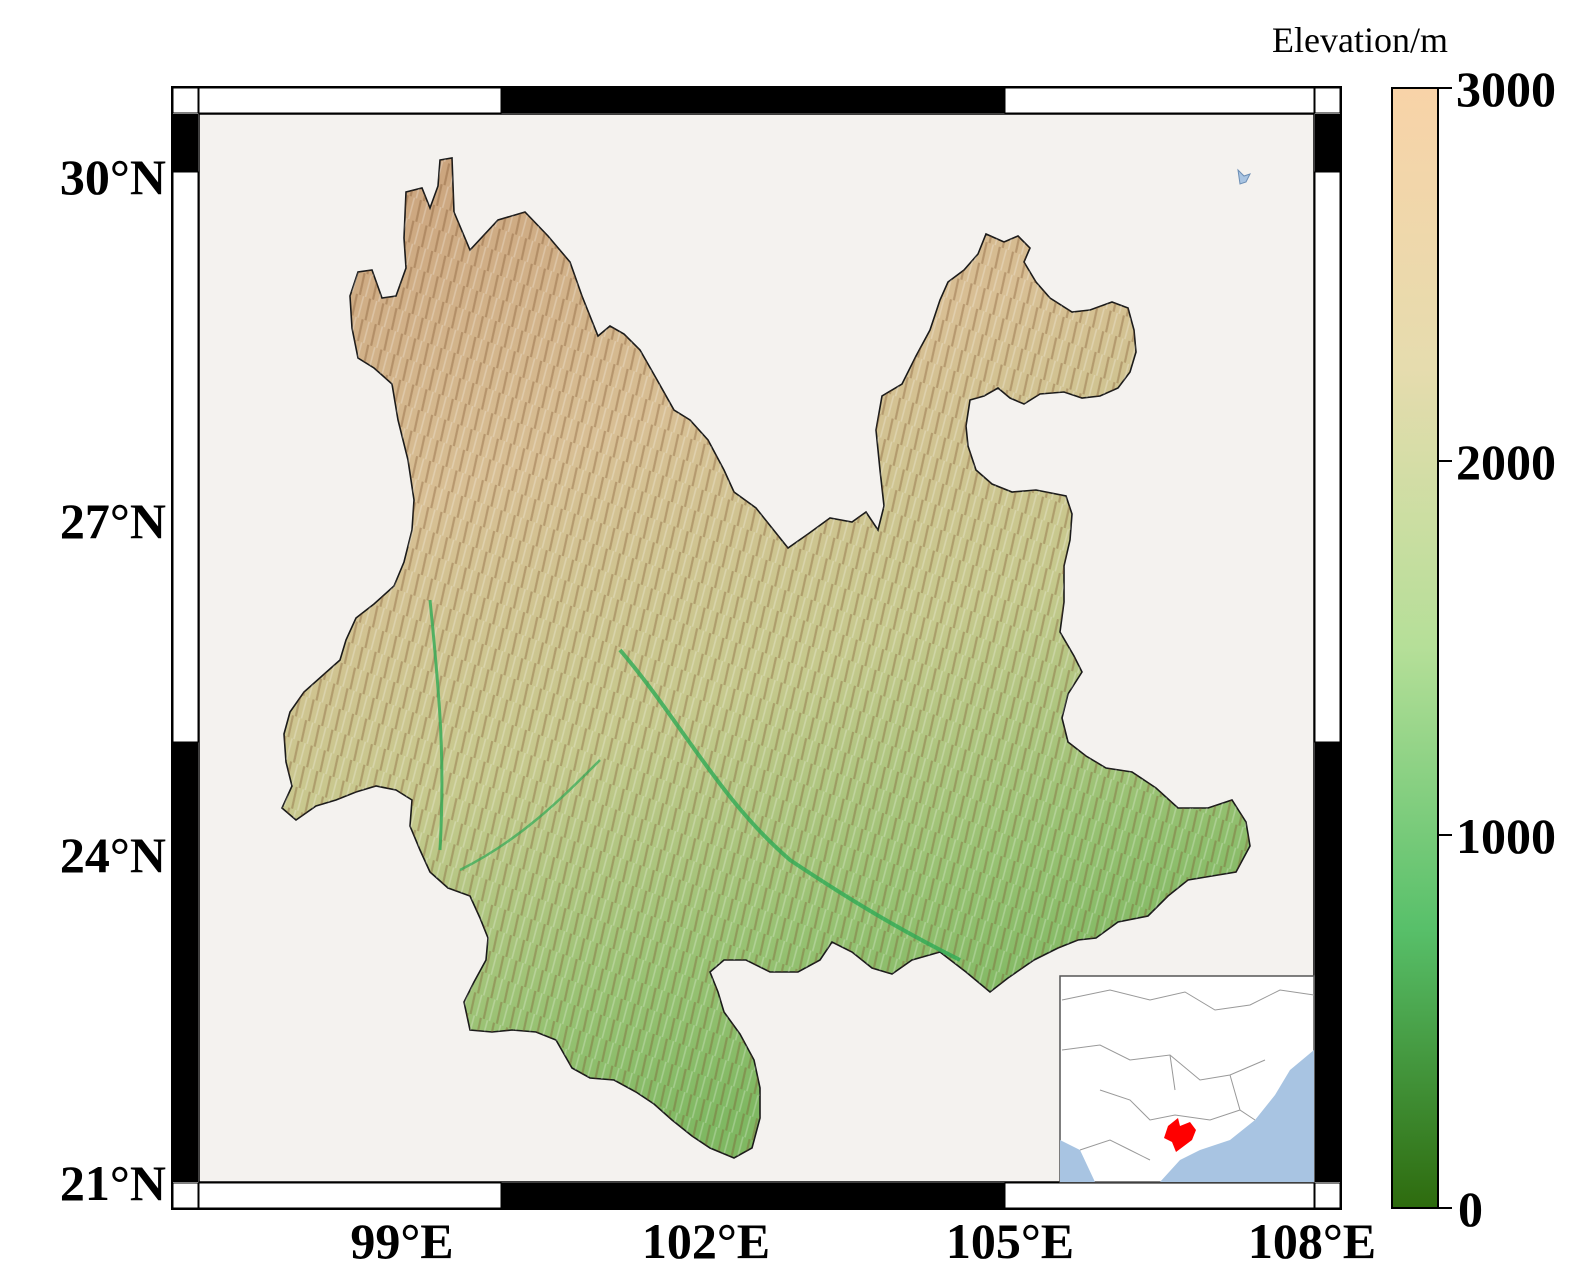  Describe the element at coordinates (1506, 836) in the screenshot. I see `colorbar-tick-label: 1000` at that location.